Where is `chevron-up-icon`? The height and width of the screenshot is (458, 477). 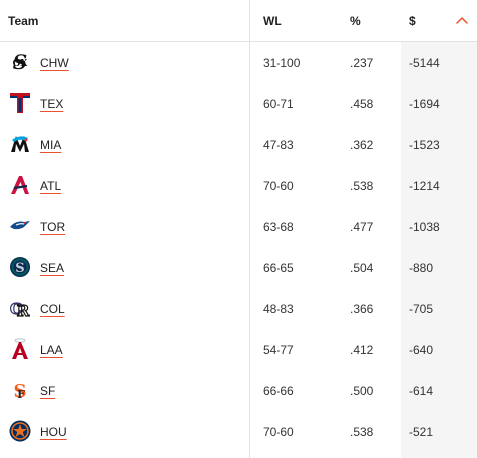
chevron-up-icon is located at coordinates (462, 21).